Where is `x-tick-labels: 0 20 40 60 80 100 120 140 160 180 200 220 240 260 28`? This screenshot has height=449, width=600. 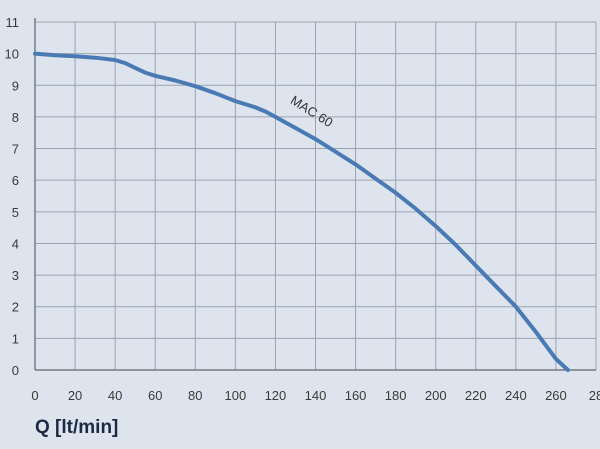
x-tick-labels: 0 20 40 60 80 100 120 140 160 180 200 220 240 260 28 is located at coordinates (315, 395).